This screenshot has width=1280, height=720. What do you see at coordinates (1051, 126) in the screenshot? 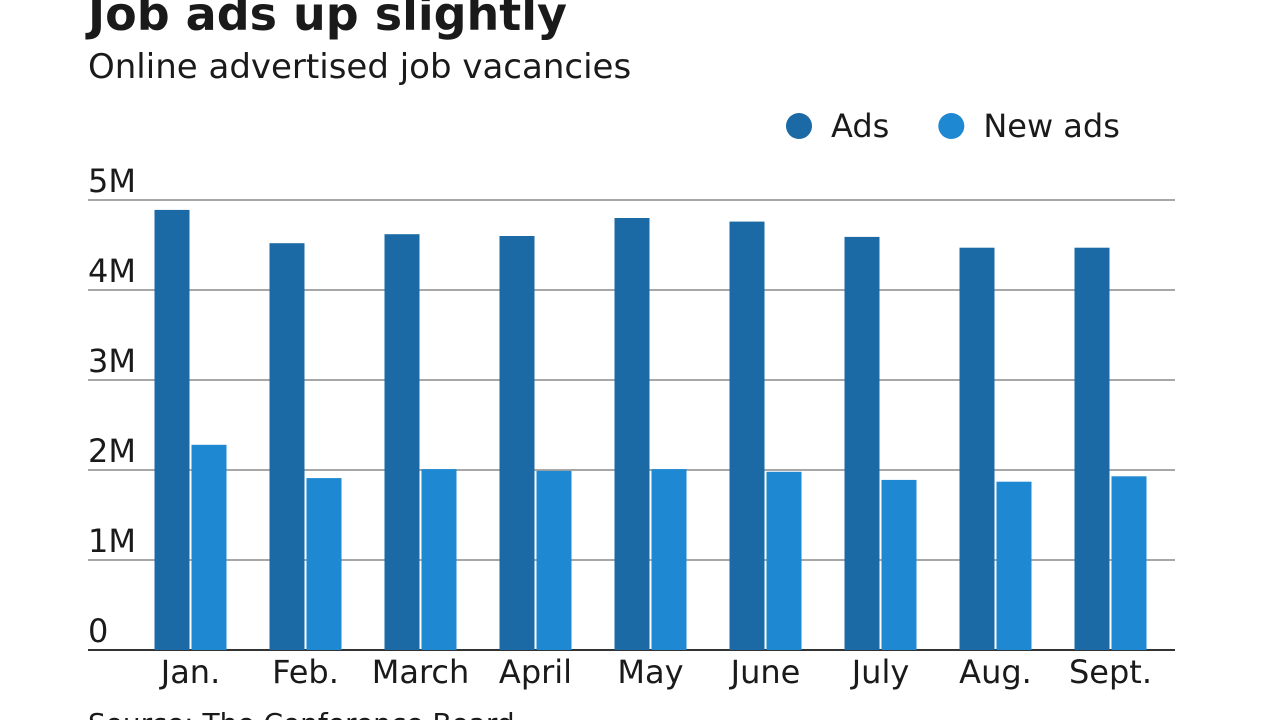
I see `legend-label: New ads` at bounding box center [1051, 126].